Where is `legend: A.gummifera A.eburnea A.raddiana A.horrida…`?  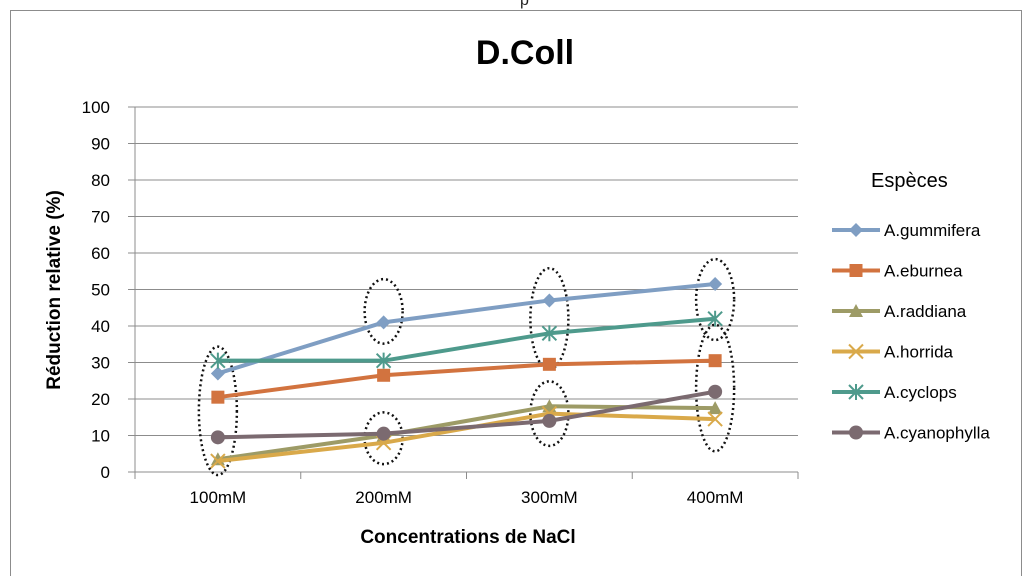 legend: A.gummifera A.eburnea A.raddiana A.horrida… is located at coordinates (911, 332).